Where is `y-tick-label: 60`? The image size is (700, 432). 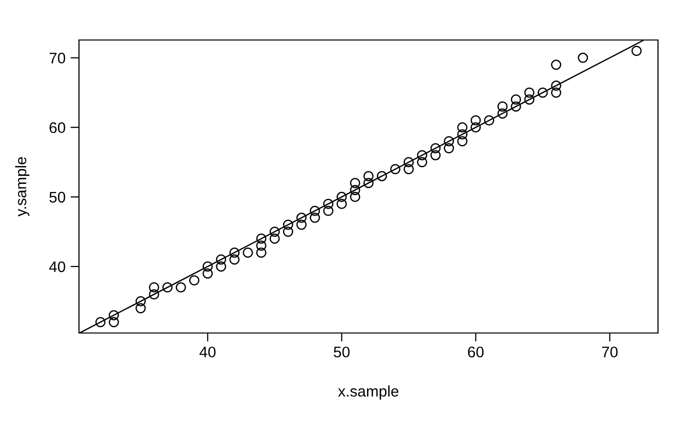
y-tick-label: 60 is located at coordinates (58, 128).